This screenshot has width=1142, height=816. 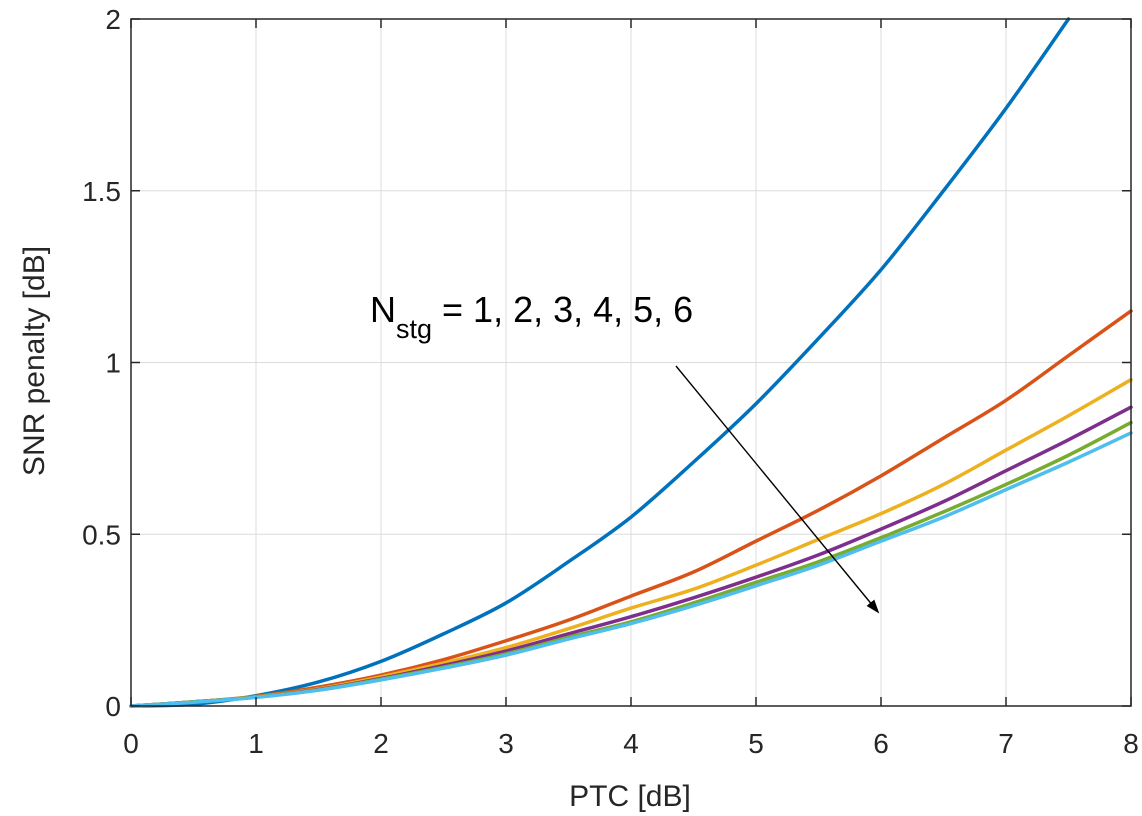 What do you see at coordinates (756, 743) in the screenshot?
I see `x-tick-label: 5` at bounding box center [756, 743].